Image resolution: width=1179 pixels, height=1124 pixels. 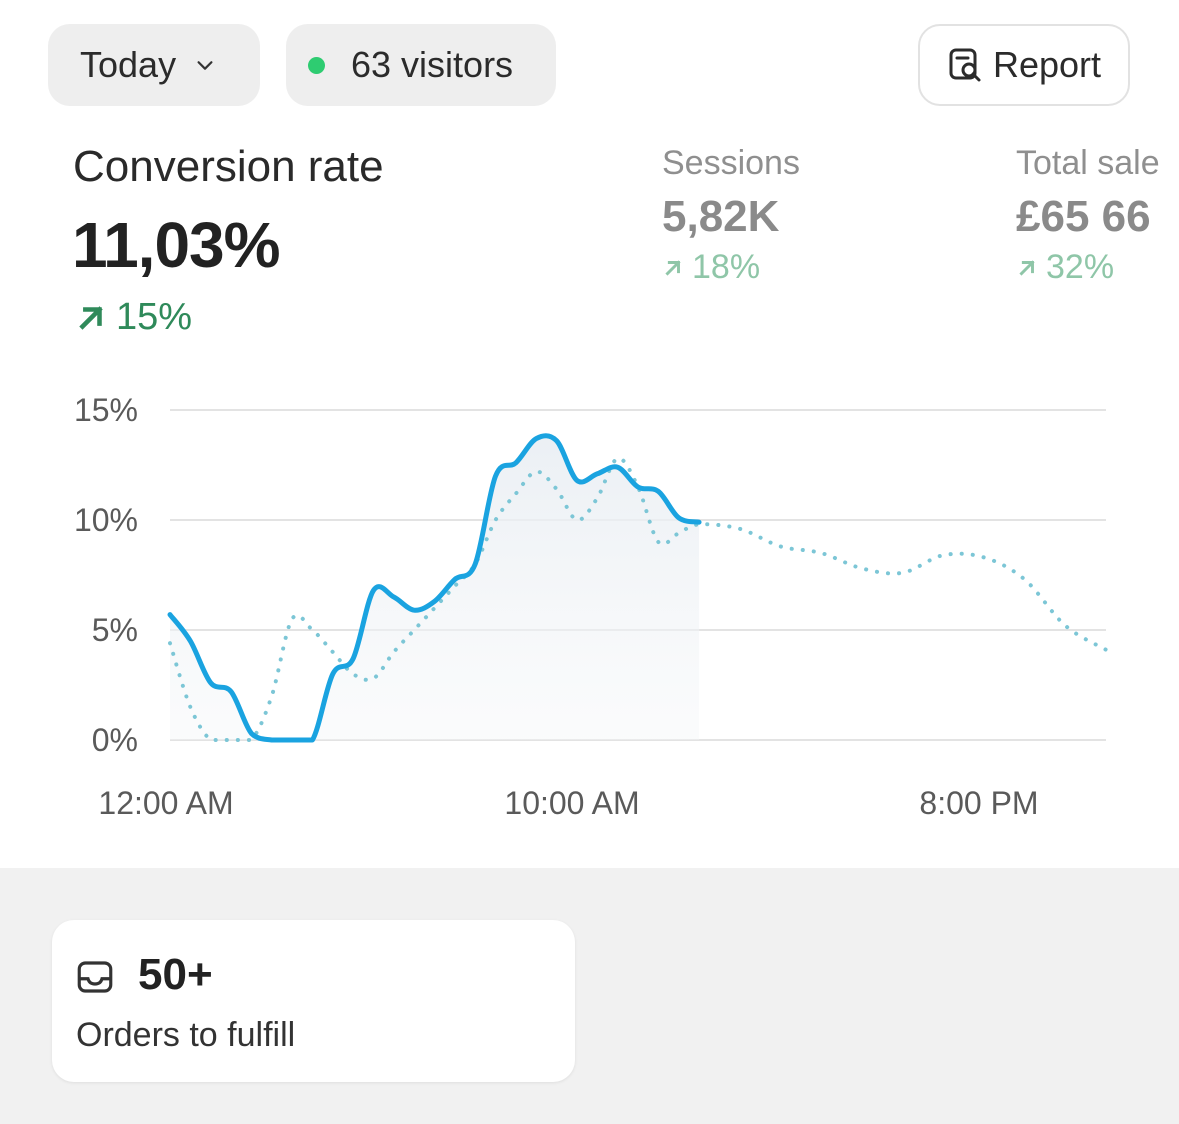 What do you see at coordinates (1083, 216) in the screenshot?
I see `total-sales-value: £65 66` at bounding box center [1083, 216].